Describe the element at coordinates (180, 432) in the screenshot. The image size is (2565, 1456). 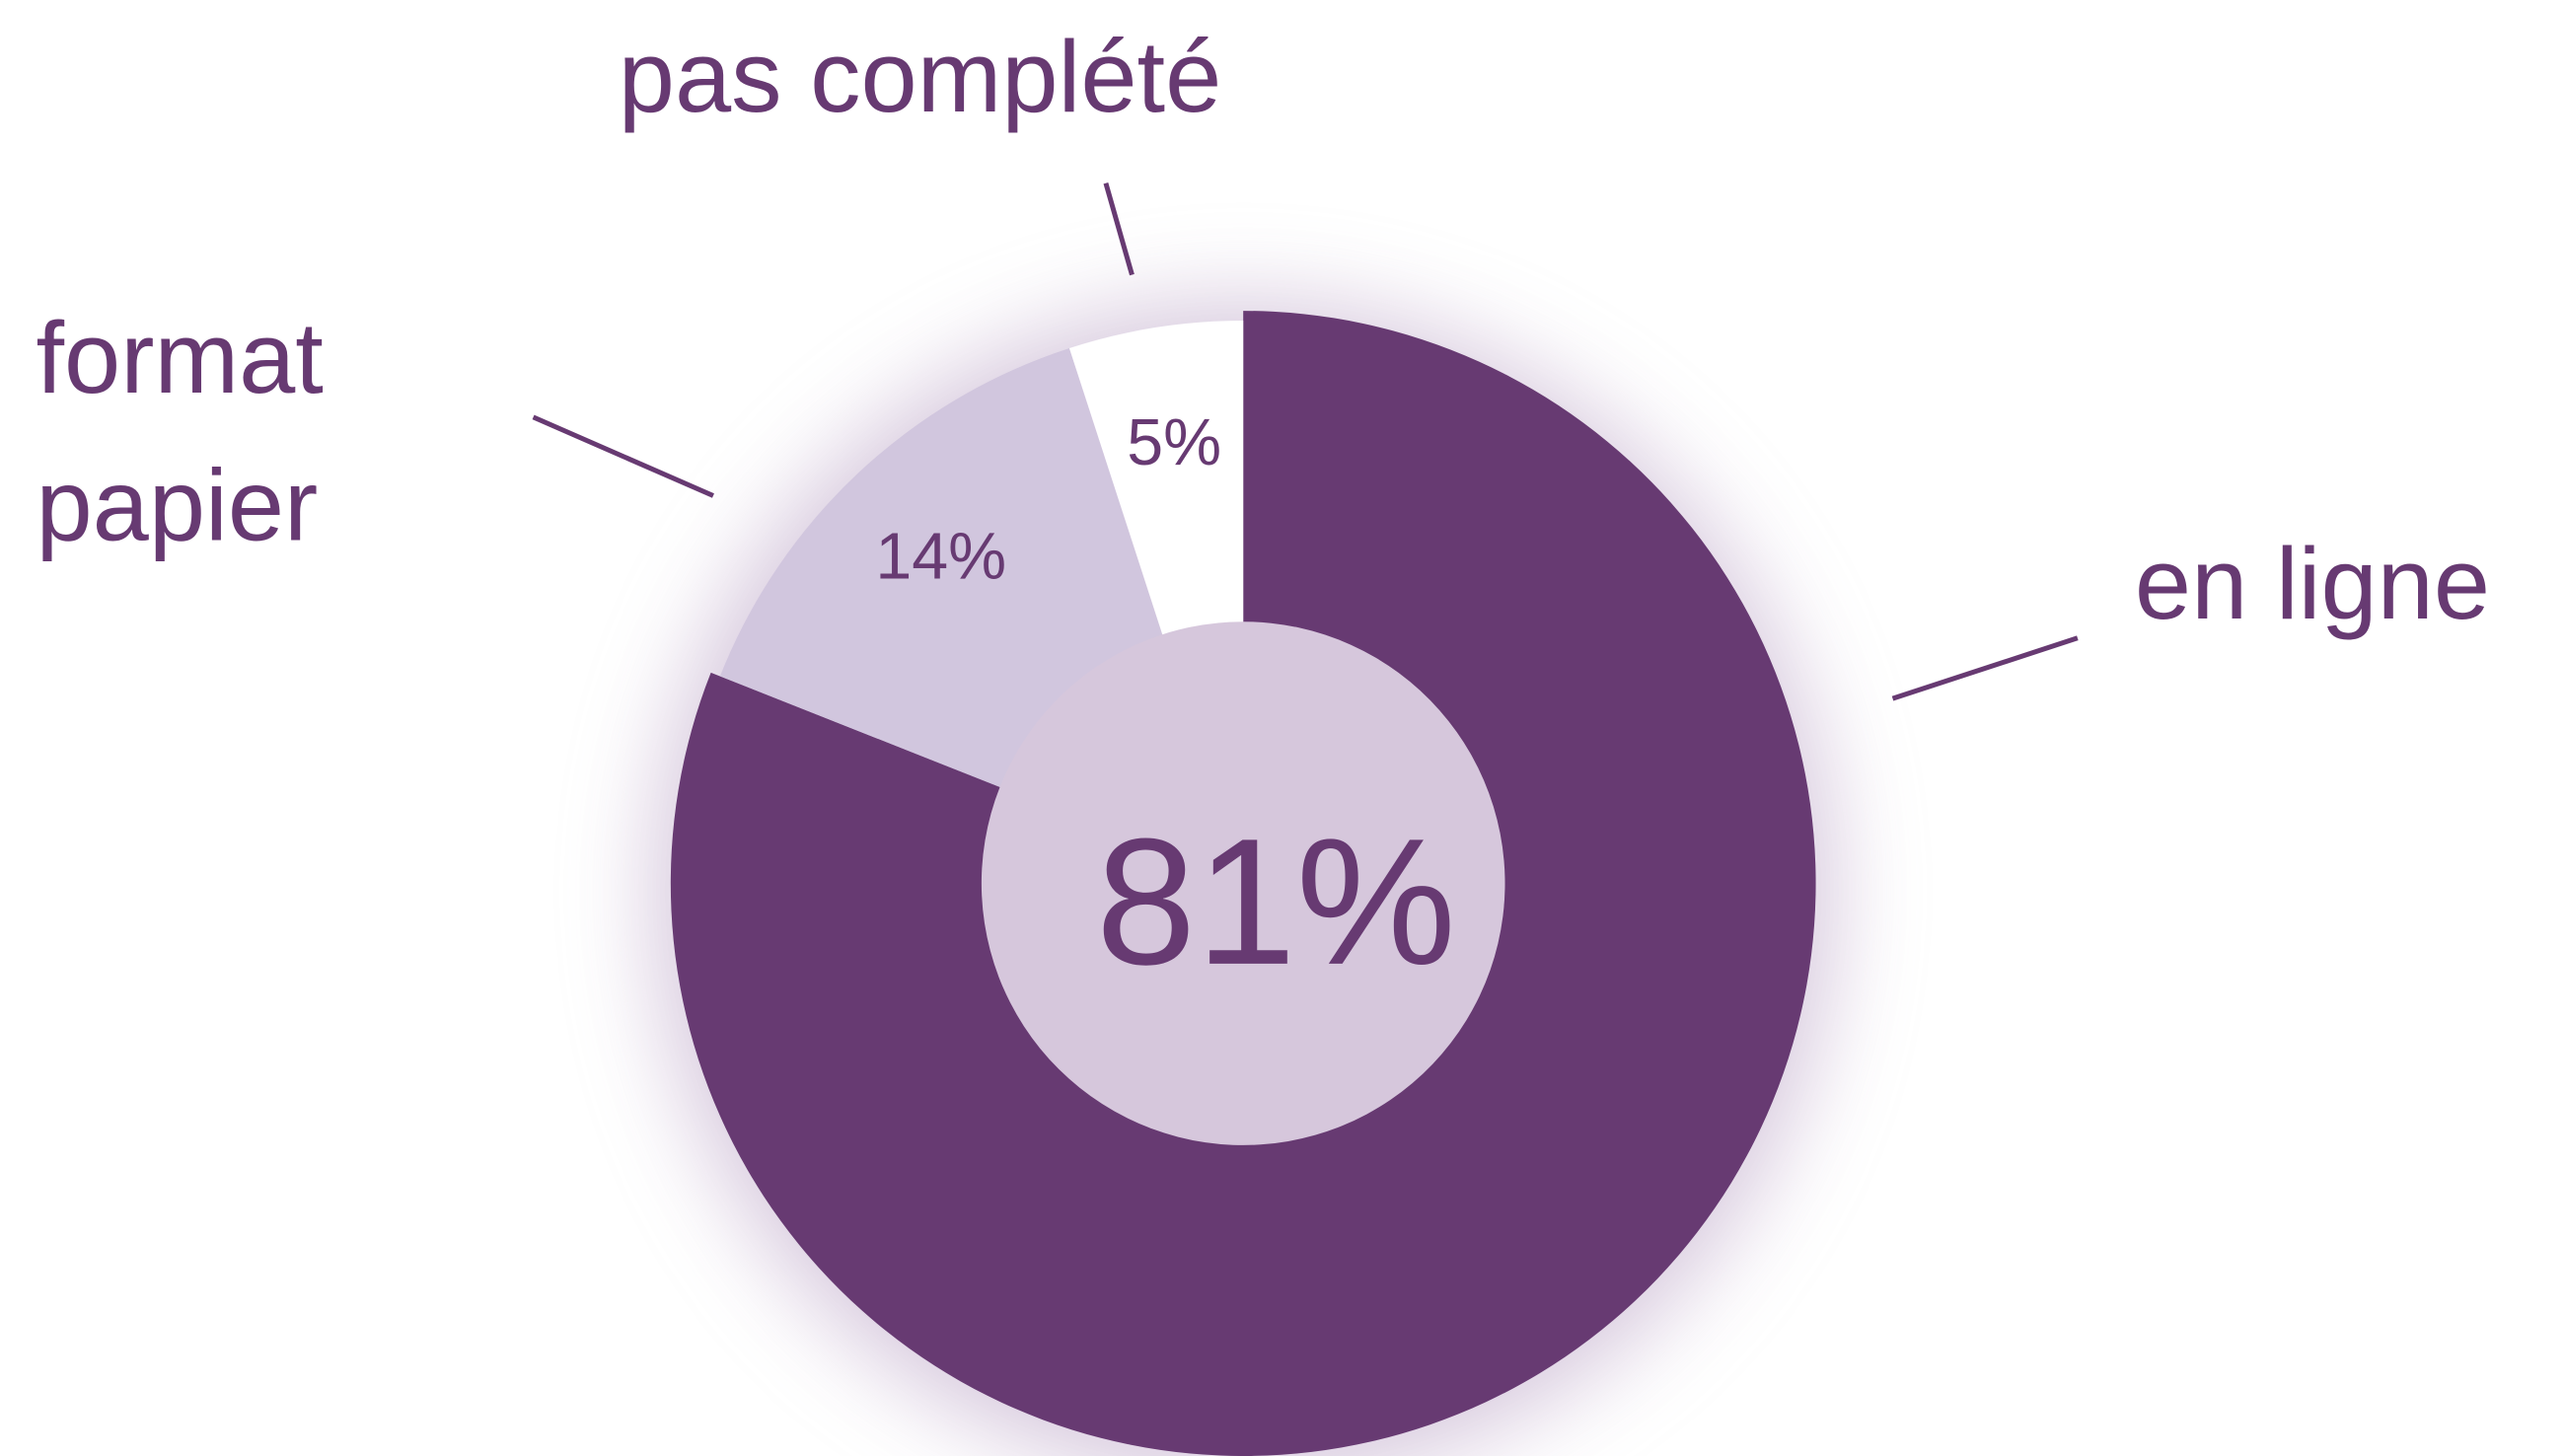
I see `category-label: format papier` at that location.